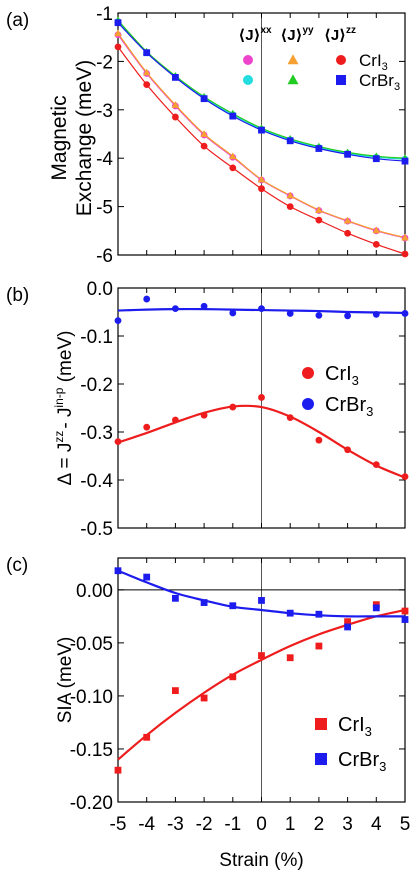 This screenshot has height=888, width=417. I want to click on panel-label: (c), so click(17, 565).